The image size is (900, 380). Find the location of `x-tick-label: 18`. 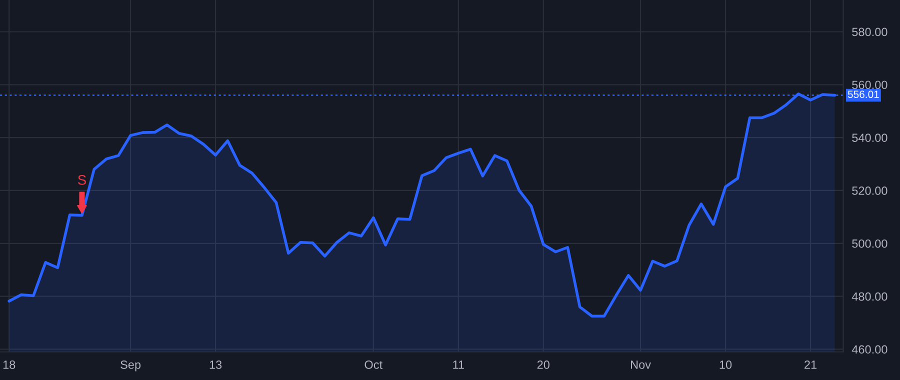

x-tick-label: 18 is located at coordinates (9, 364).